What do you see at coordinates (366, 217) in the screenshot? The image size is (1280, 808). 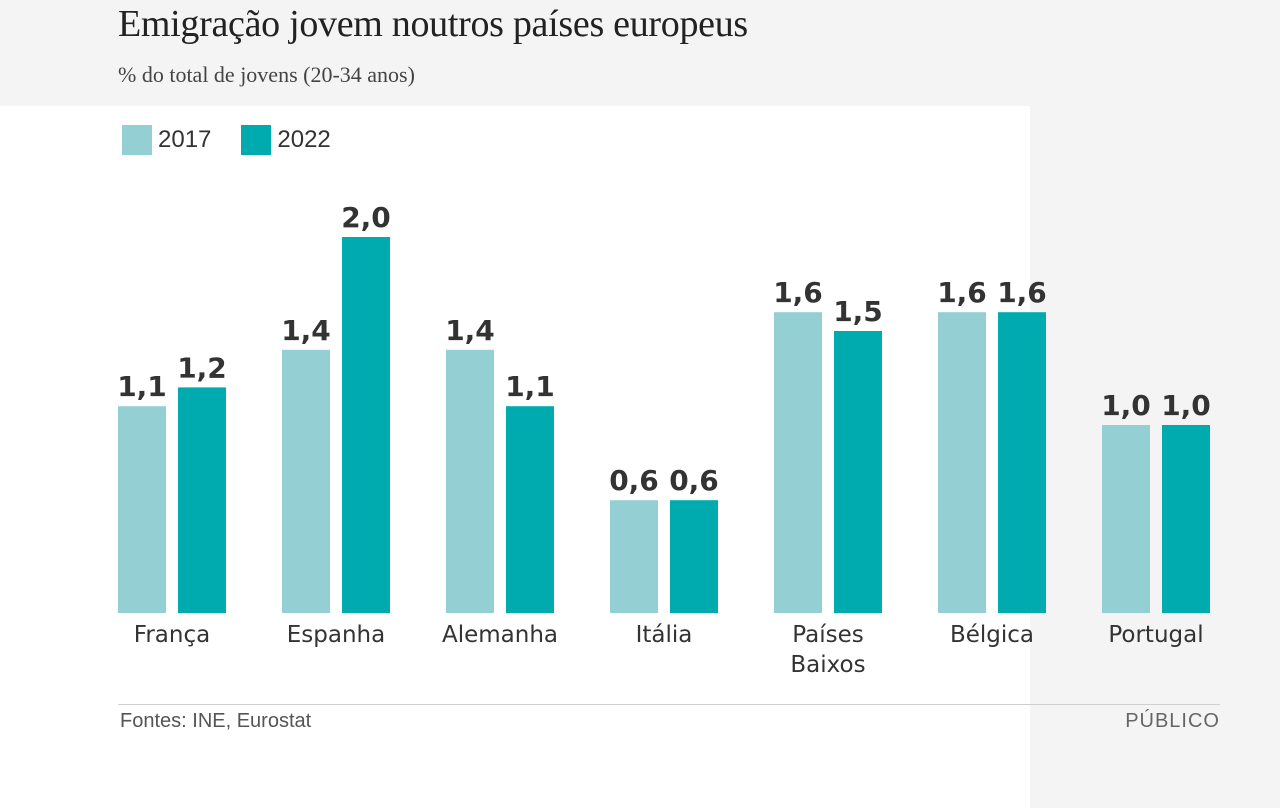 I see `bar-value-label: 2,0` at bounding box center [366, 217].